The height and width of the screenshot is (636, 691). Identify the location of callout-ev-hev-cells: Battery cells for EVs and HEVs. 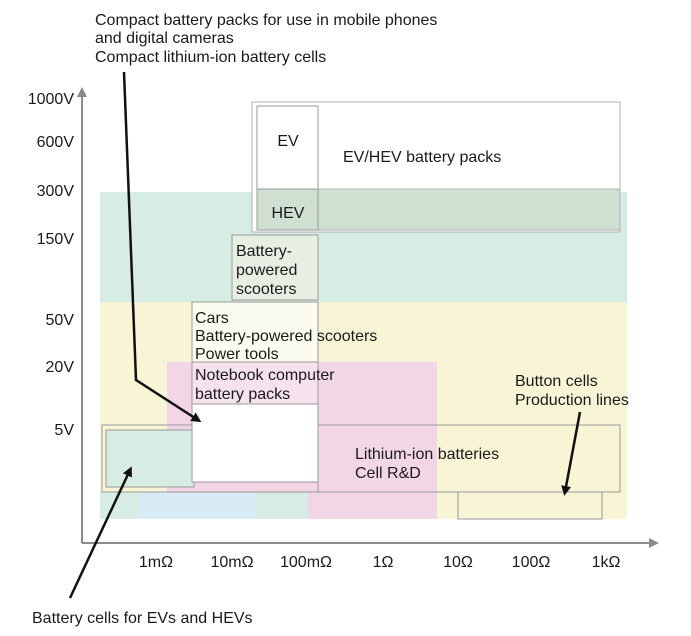
(142, 618).